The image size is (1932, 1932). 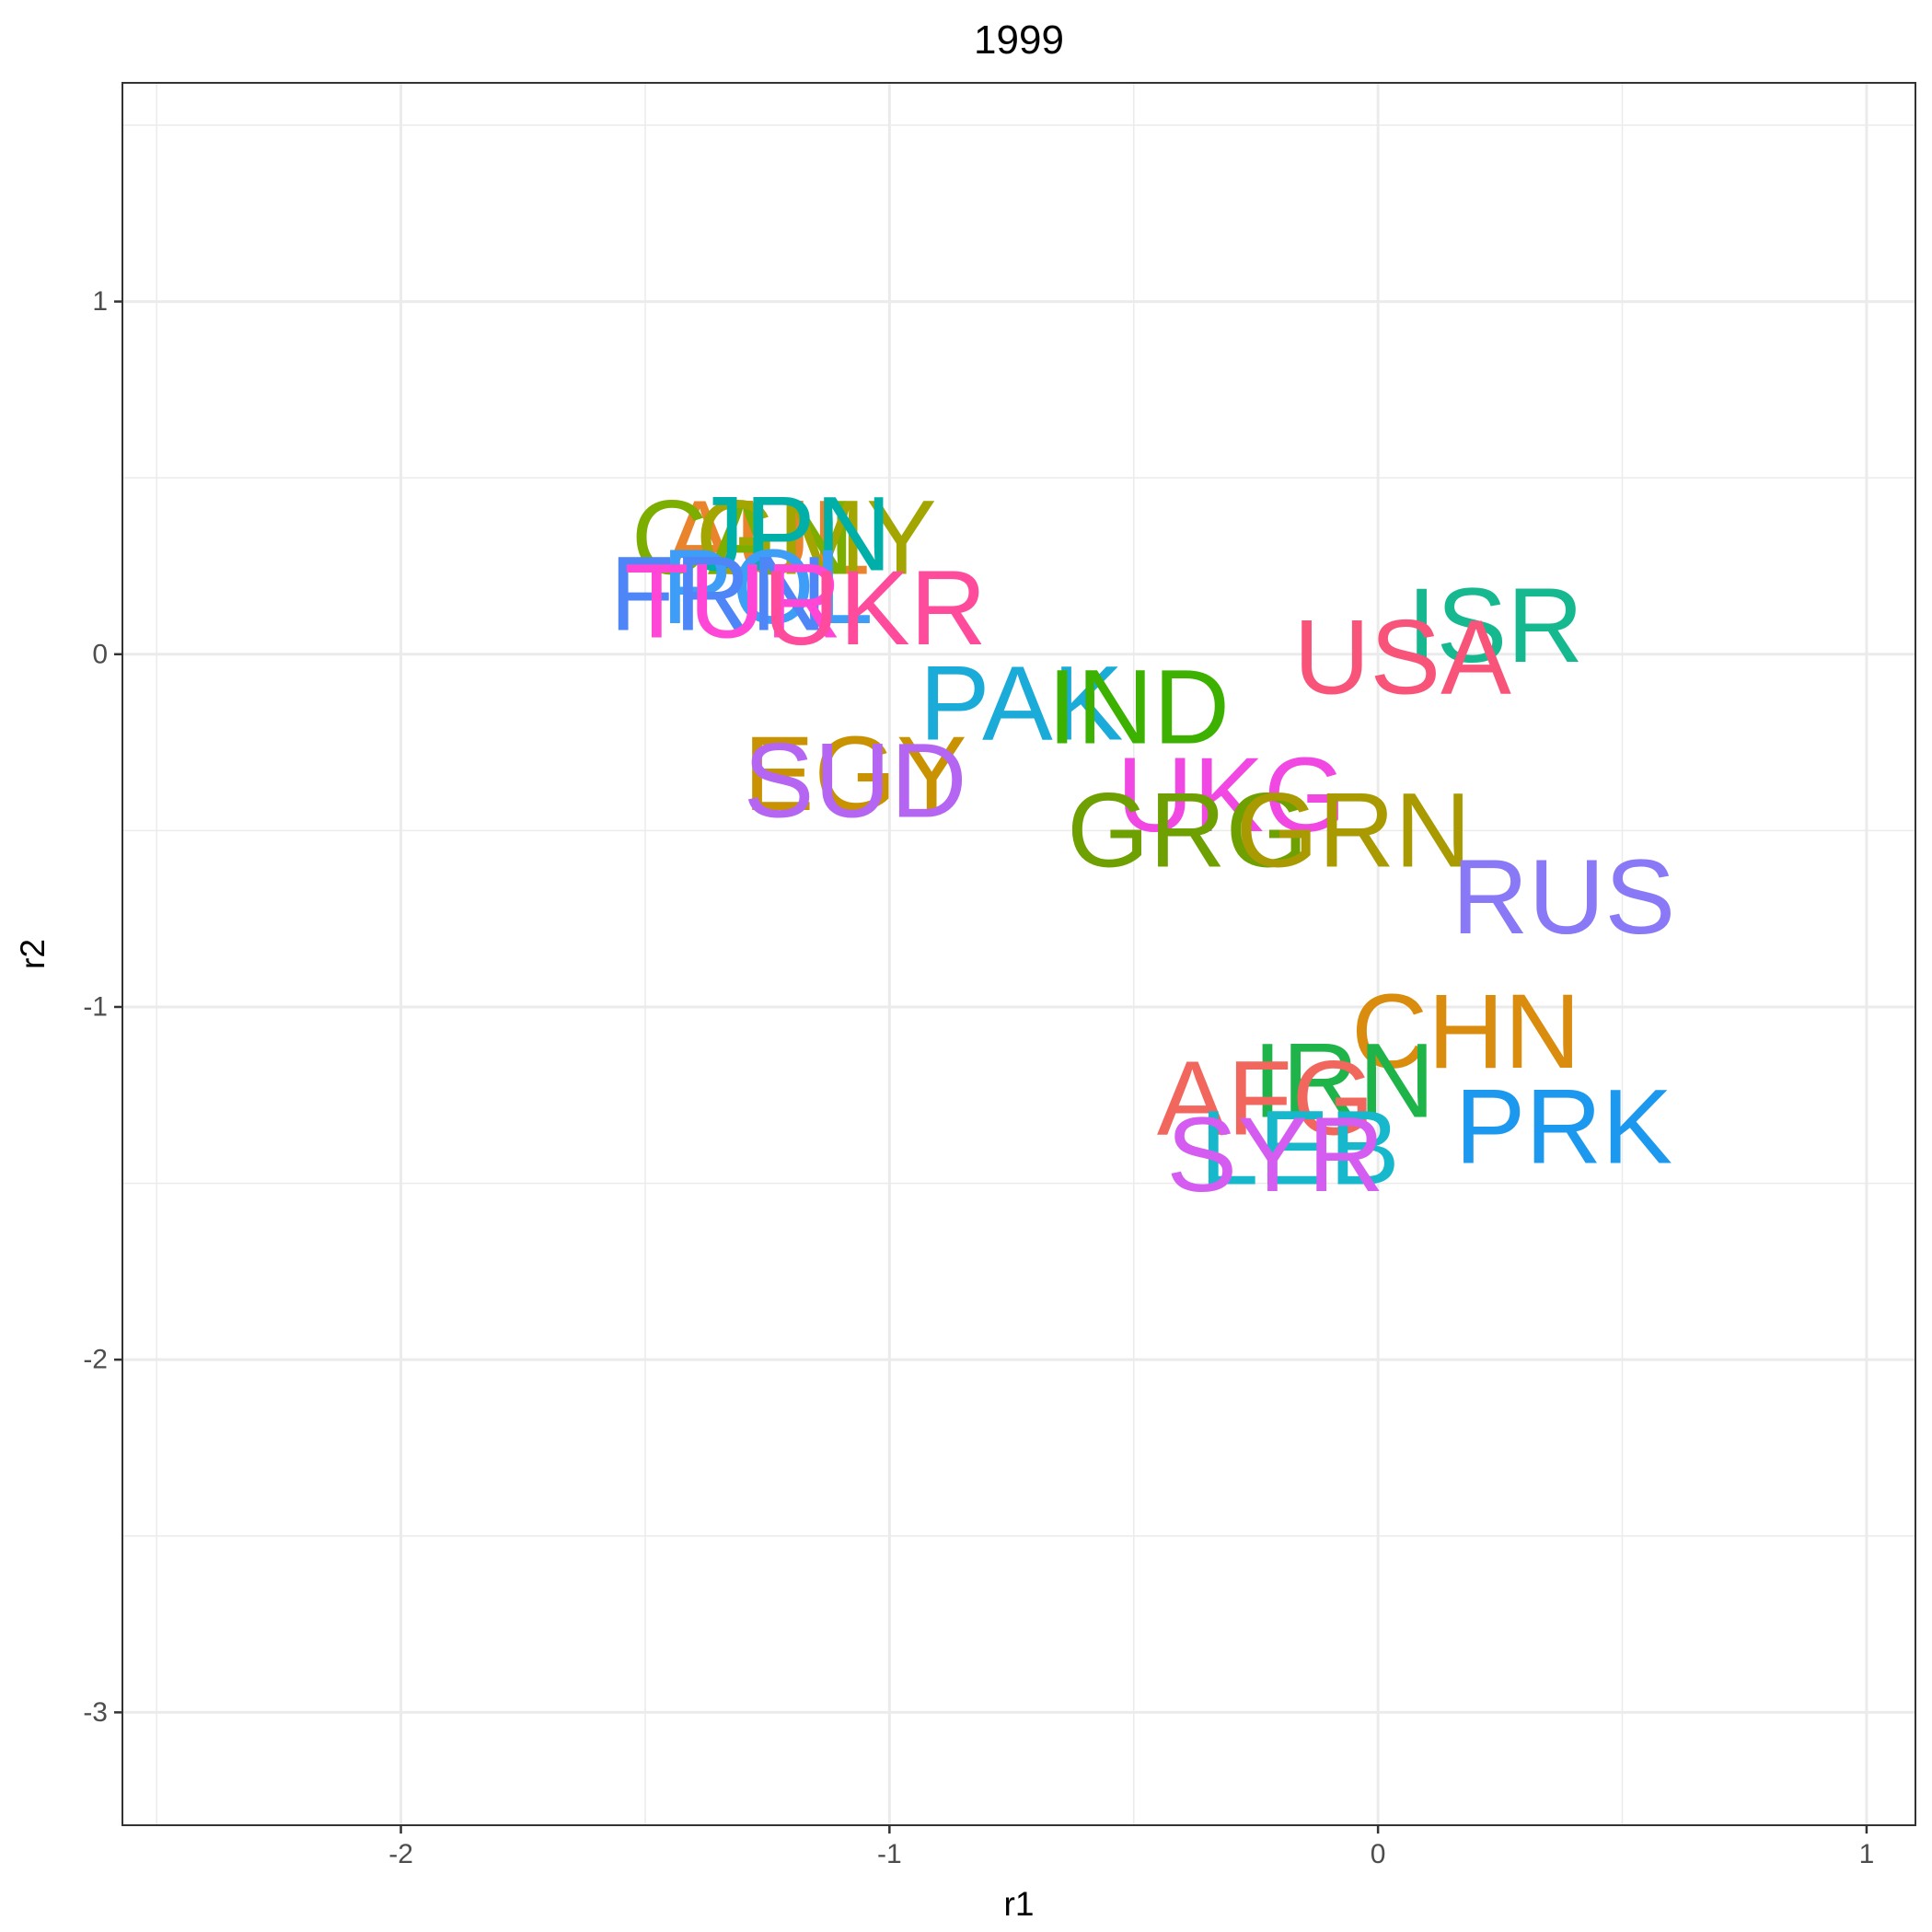 What do you see at coordinates (1378, 1854) in the screenshot?
I see `x-tick-label: 0` at bounding box center [1378, 1854].